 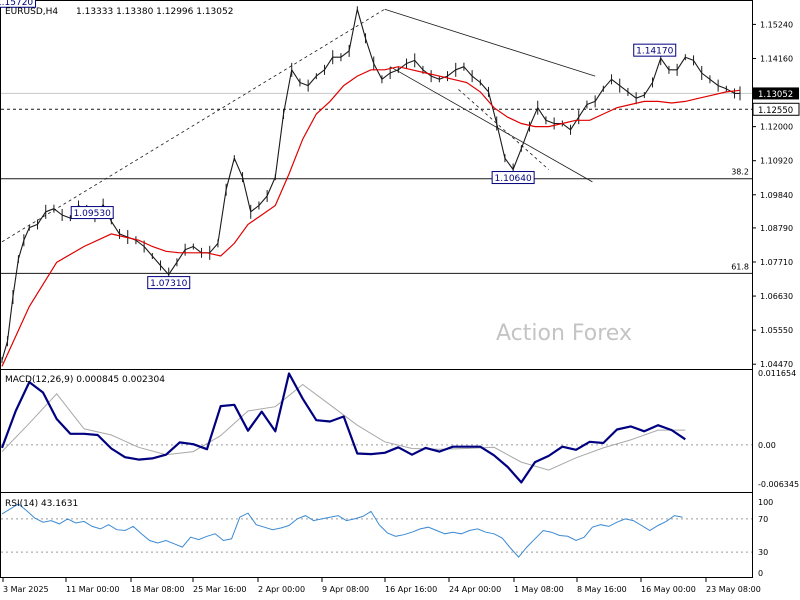 What do you see at coordinates (776, 195) in the screenshot?
I see `price-tick-label: 1.09840` at bounding box center [776, 195].